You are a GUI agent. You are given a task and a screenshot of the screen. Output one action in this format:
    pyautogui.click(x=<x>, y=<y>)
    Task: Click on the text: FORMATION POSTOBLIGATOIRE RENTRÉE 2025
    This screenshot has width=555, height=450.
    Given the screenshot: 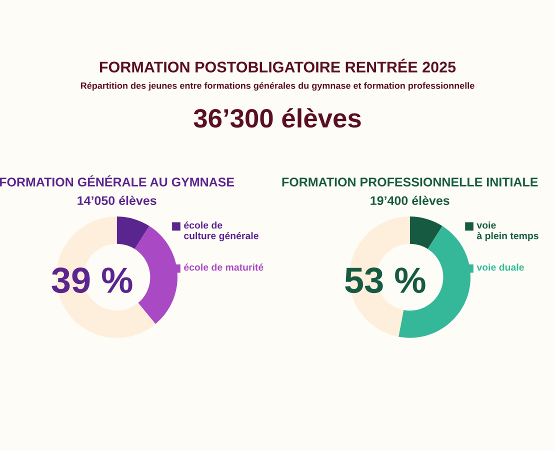 What is the action you would take?
    pyautogui.click(x=278, y=65)
    